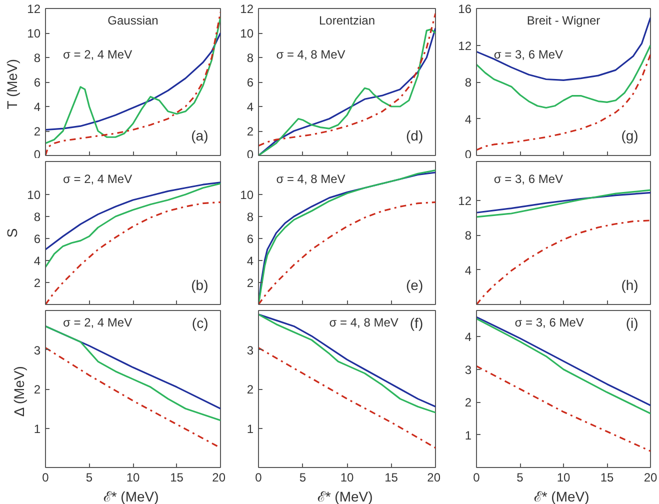 The image size is (659, 504). What do you see at coordinates (465, 9) in the screenshot?
I see `y-tick-label: 16` at bounding box center [465, 9].